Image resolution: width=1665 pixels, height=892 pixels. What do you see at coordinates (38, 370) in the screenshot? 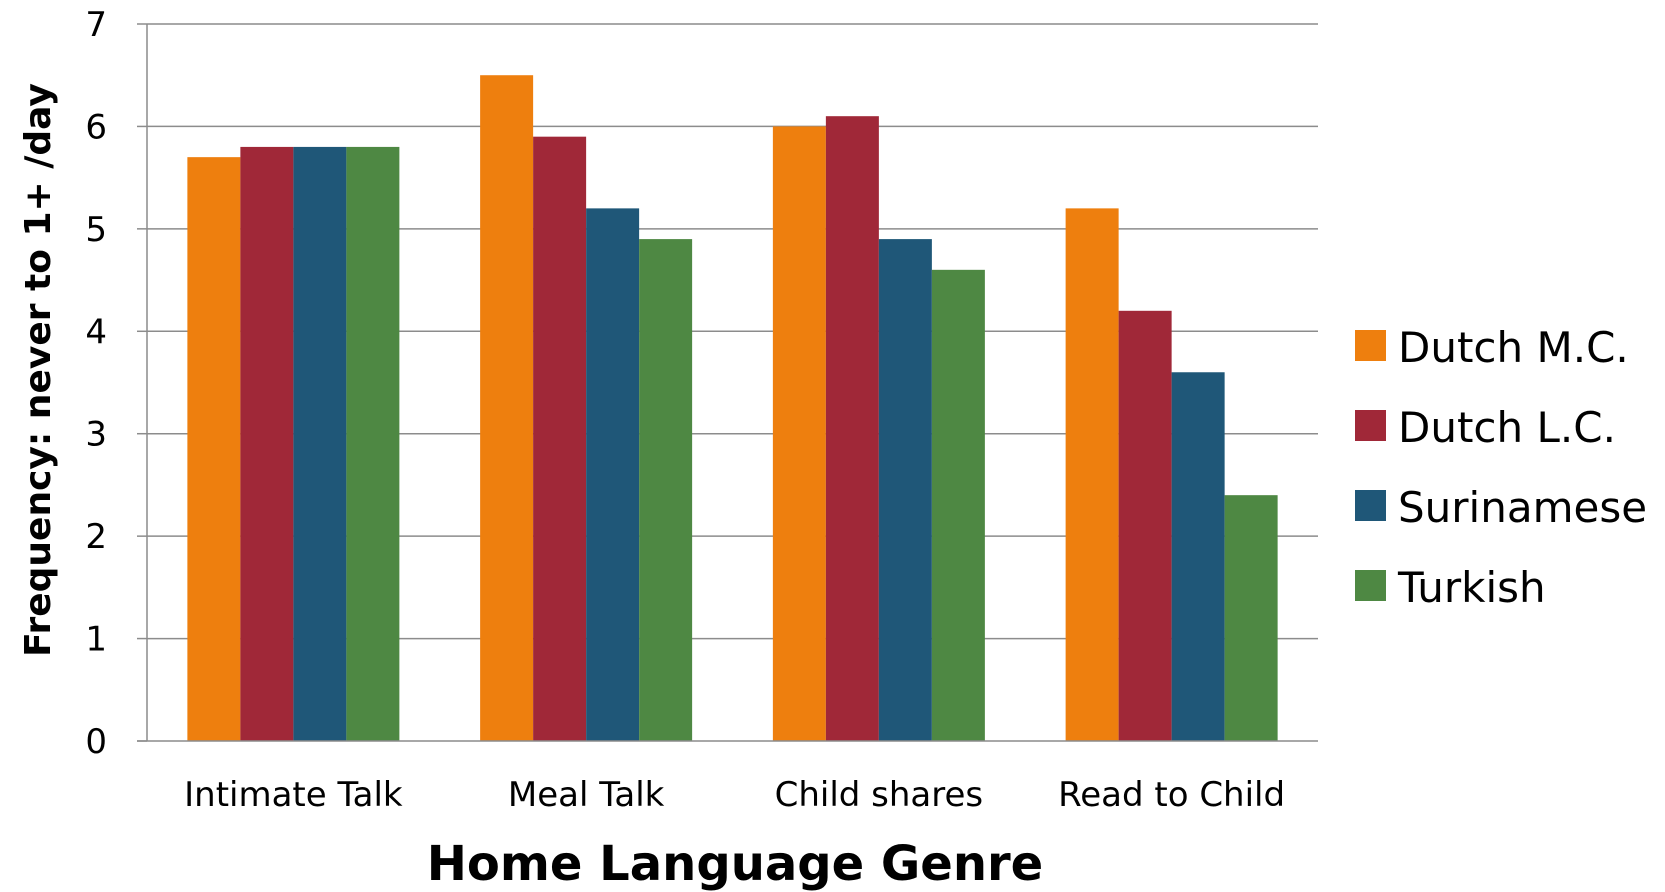
I see `y-axis-title: Frequency: never to 1+ /day` at bounding box center [38, 370].